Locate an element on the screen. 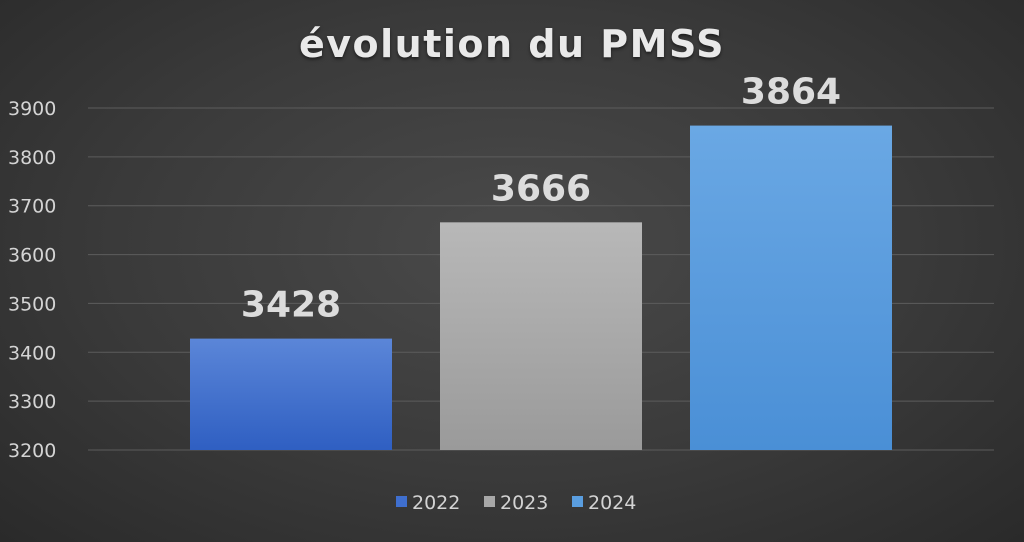  y-tick-label: 3700 is located at coordinates (32, 207).